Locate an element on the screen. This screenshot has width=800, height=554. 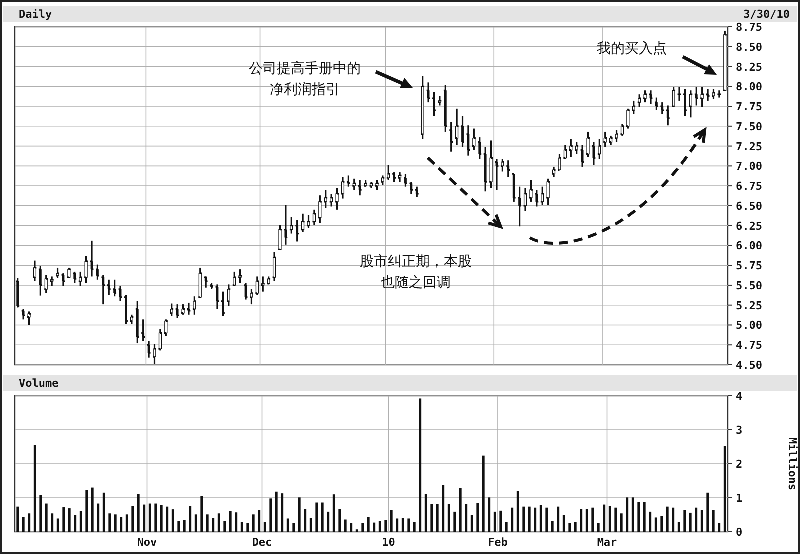
y-tick-label: 6.75 is located at coordinates (749, 187).